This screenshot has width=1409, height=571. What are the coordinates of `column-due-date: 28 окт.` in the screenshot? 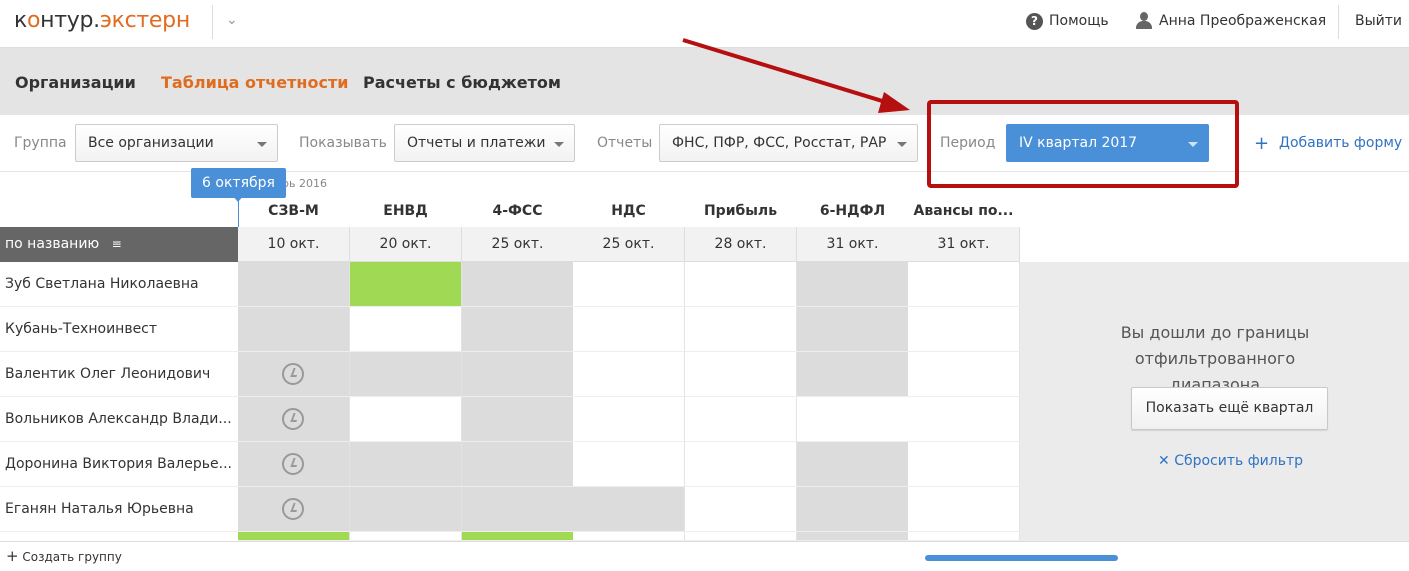 It's located at (741, 244).